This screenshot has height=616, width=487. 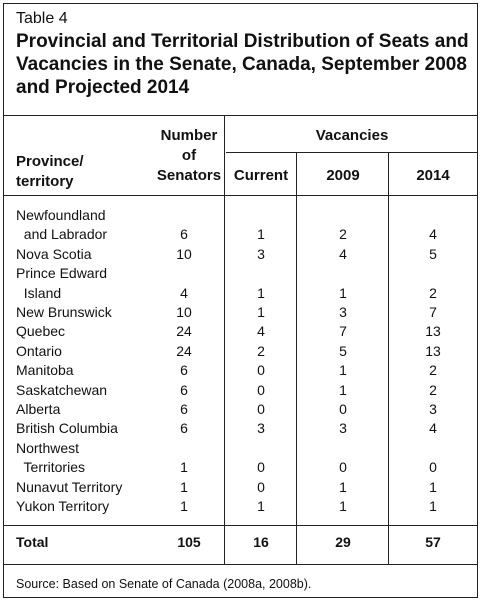 What do you see at coordinates (240, 331) in the screenshot?
I see `table-row: Quebec 24 4 7 13` at bounding box center [240, 331].